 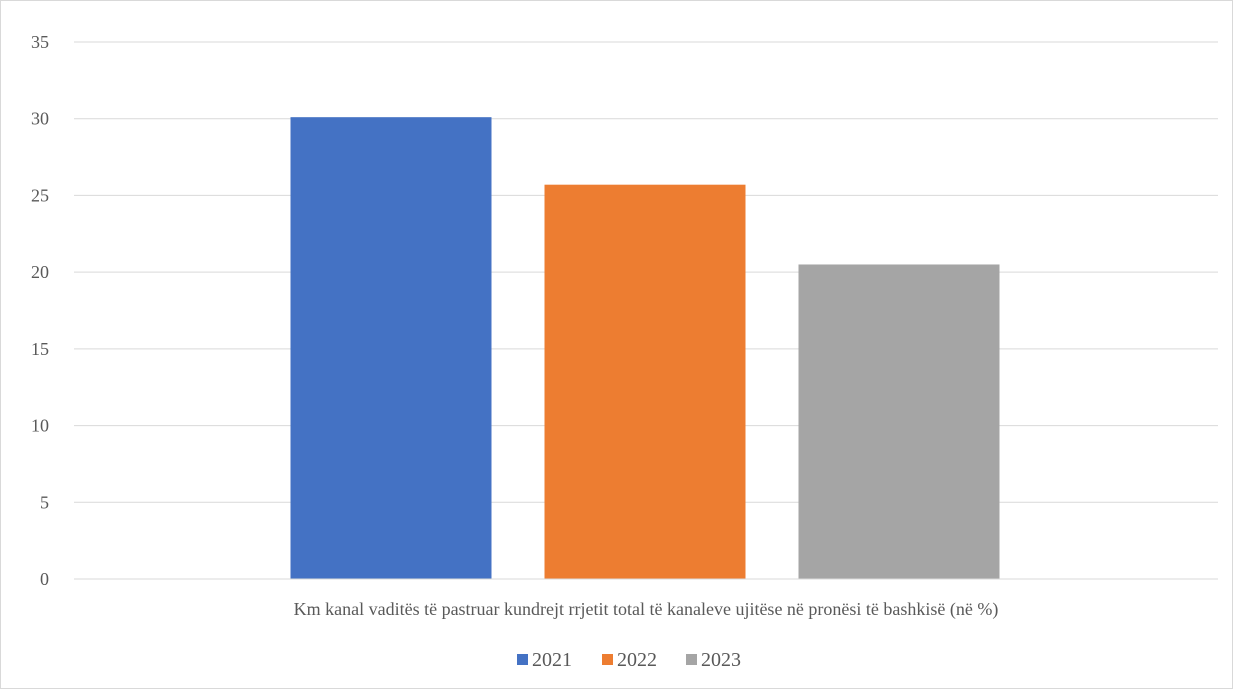 What do you see at coordinates (40, 42) in the screenshot?
I see `y-tick-label: 35` at bounding box center [40, 42].